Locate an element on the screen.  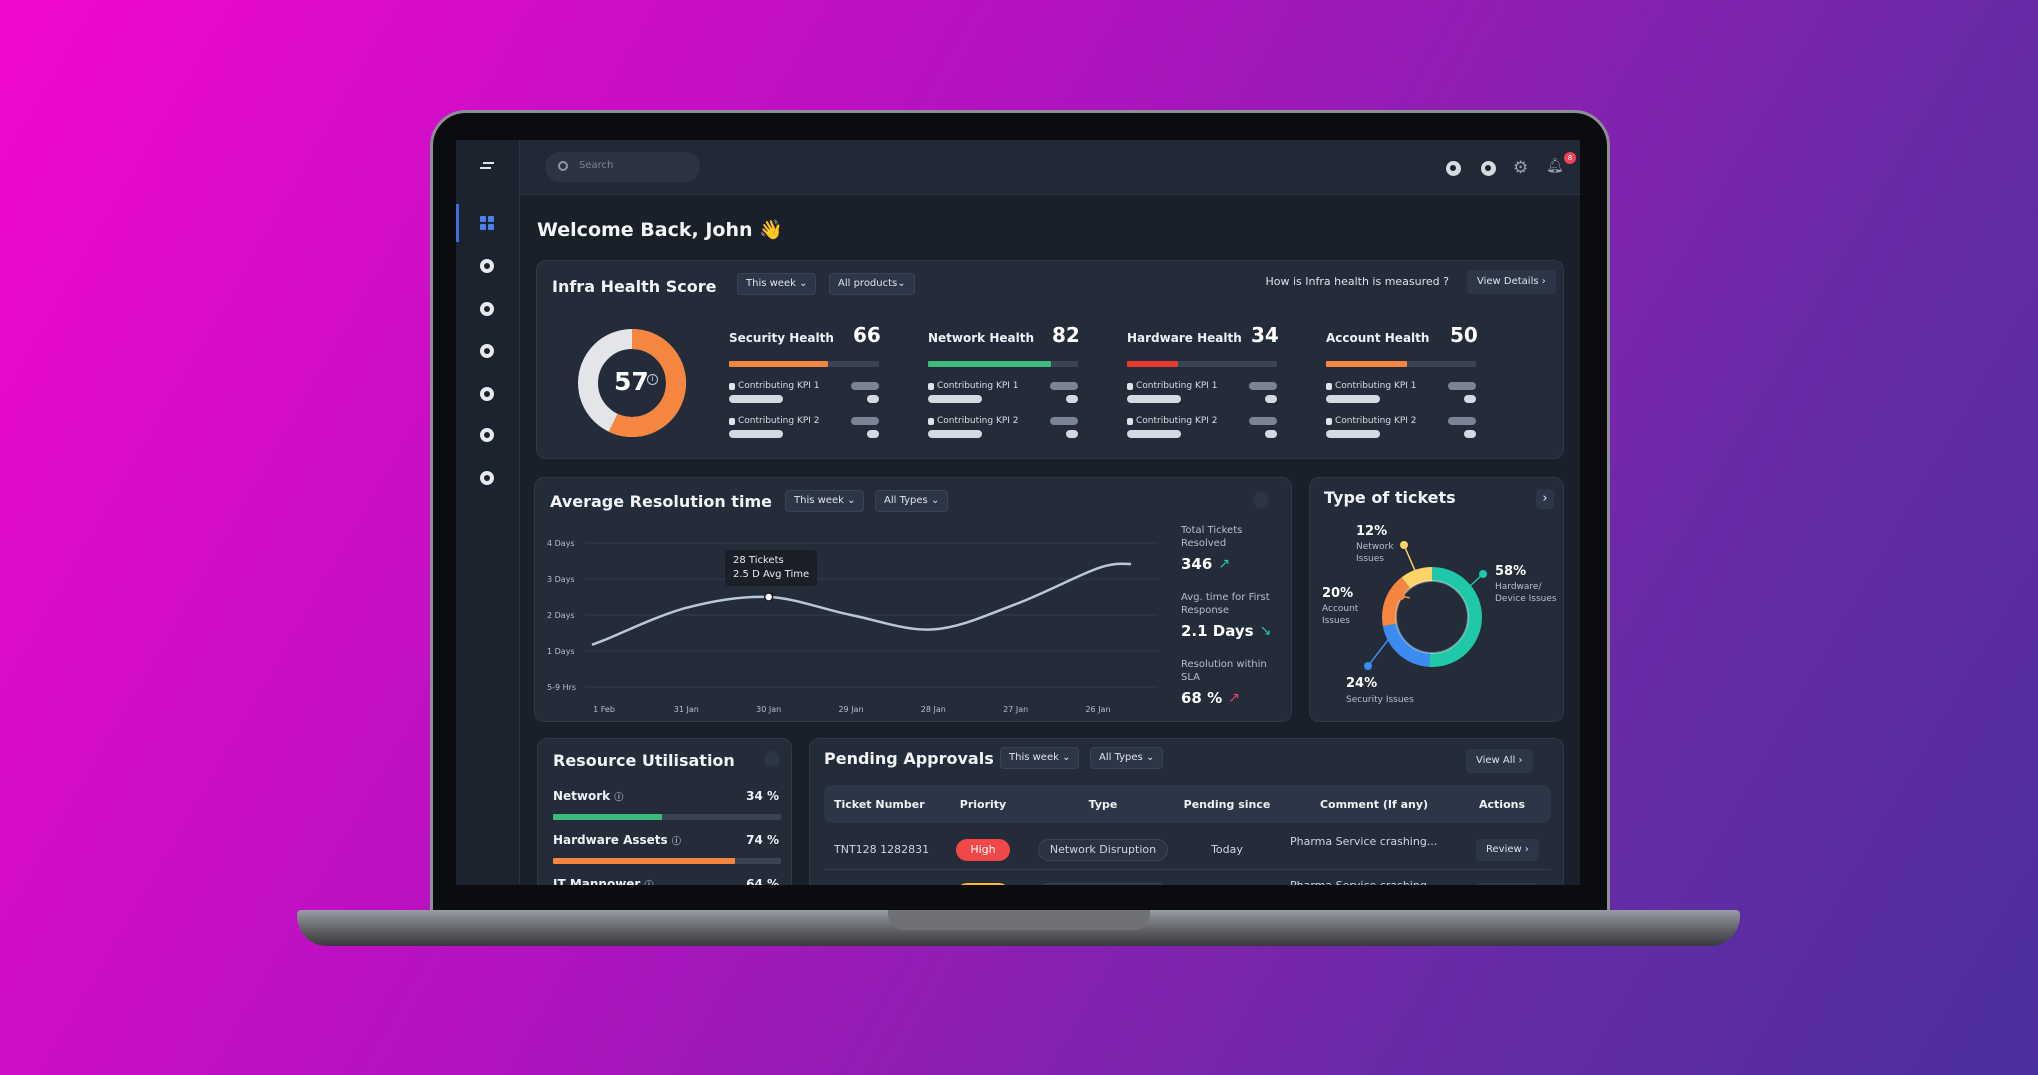
dashboard-grid-icon is located at coordinates (487, 223).